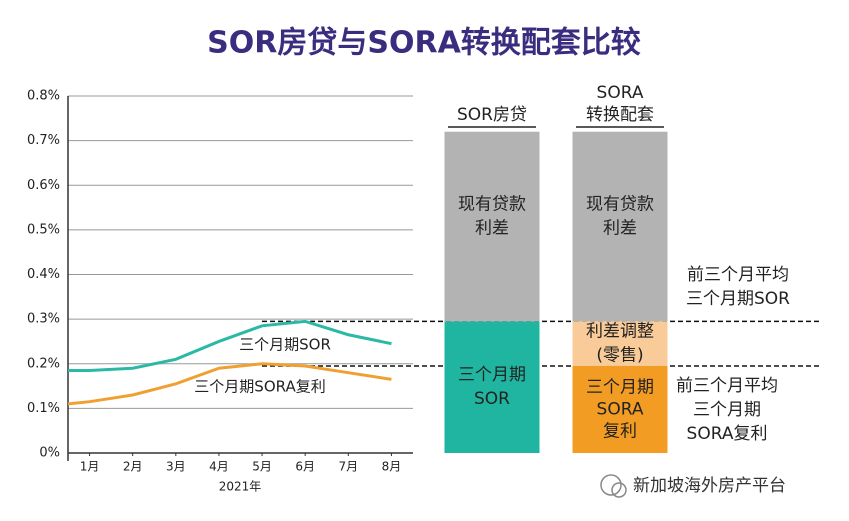 The width and height of the screenshot is (849, 521). What do you see at coordinates (43, 96) in the screenshot?
I see `y-tick-label: 0.8%` at bounding box center [43, 96].